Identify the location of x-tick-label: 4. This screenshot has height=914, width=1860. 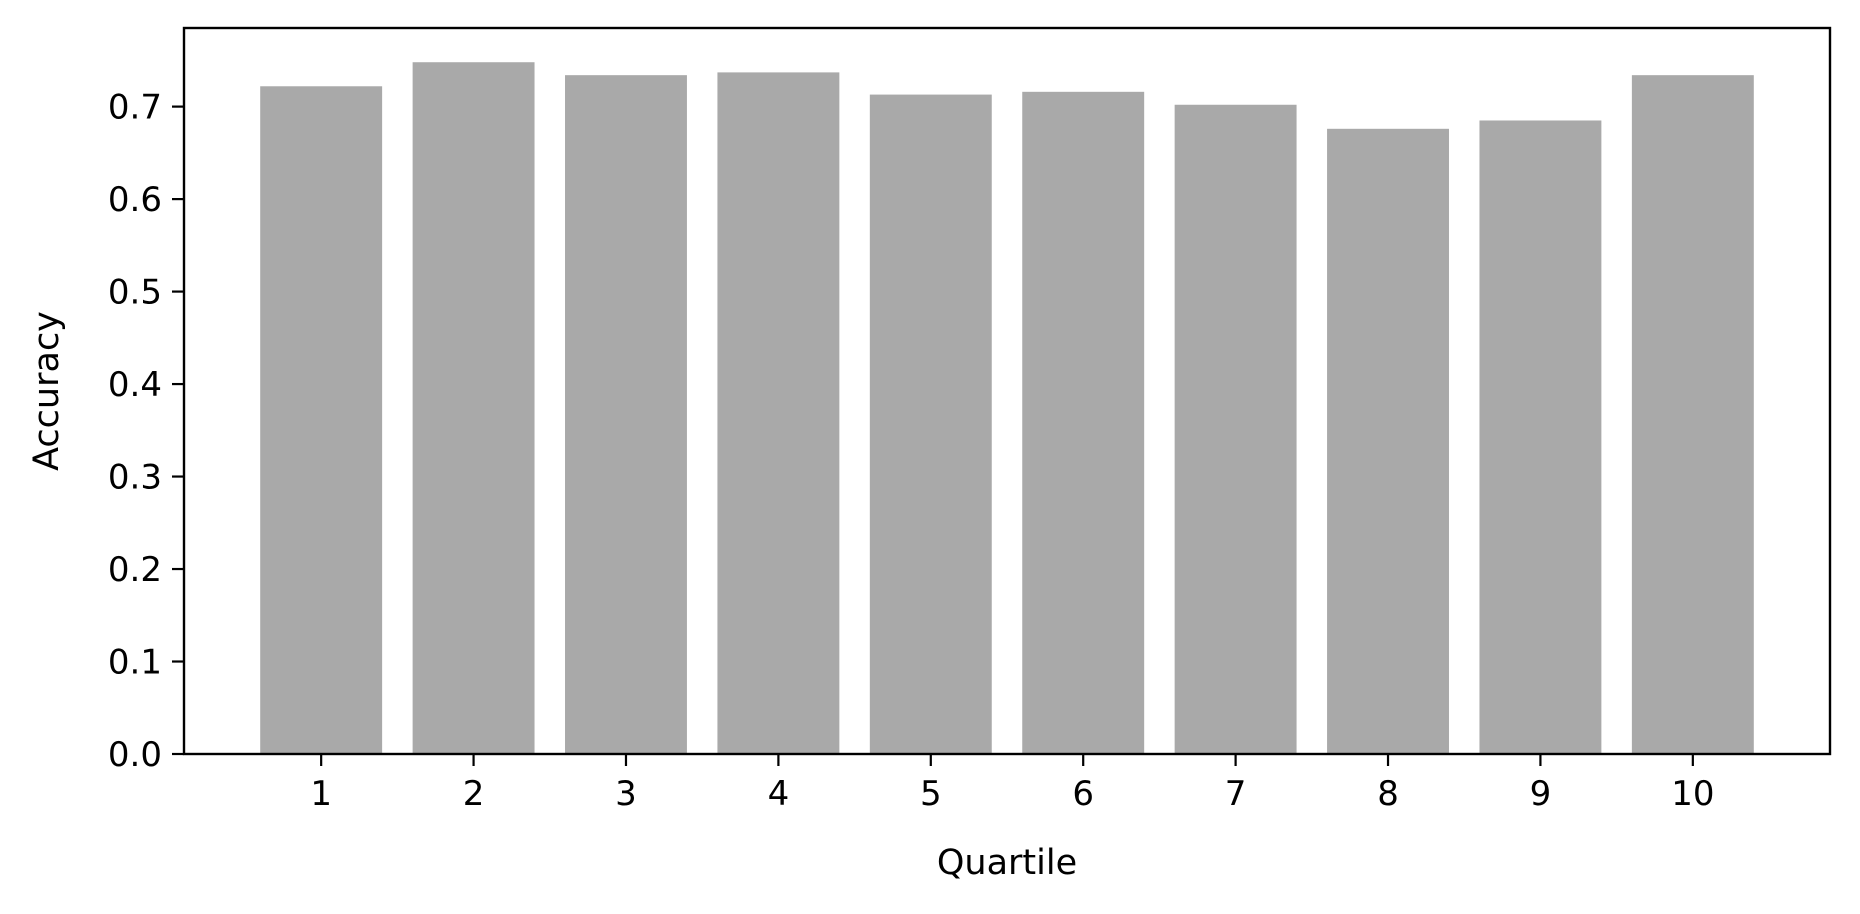
(779, 794).